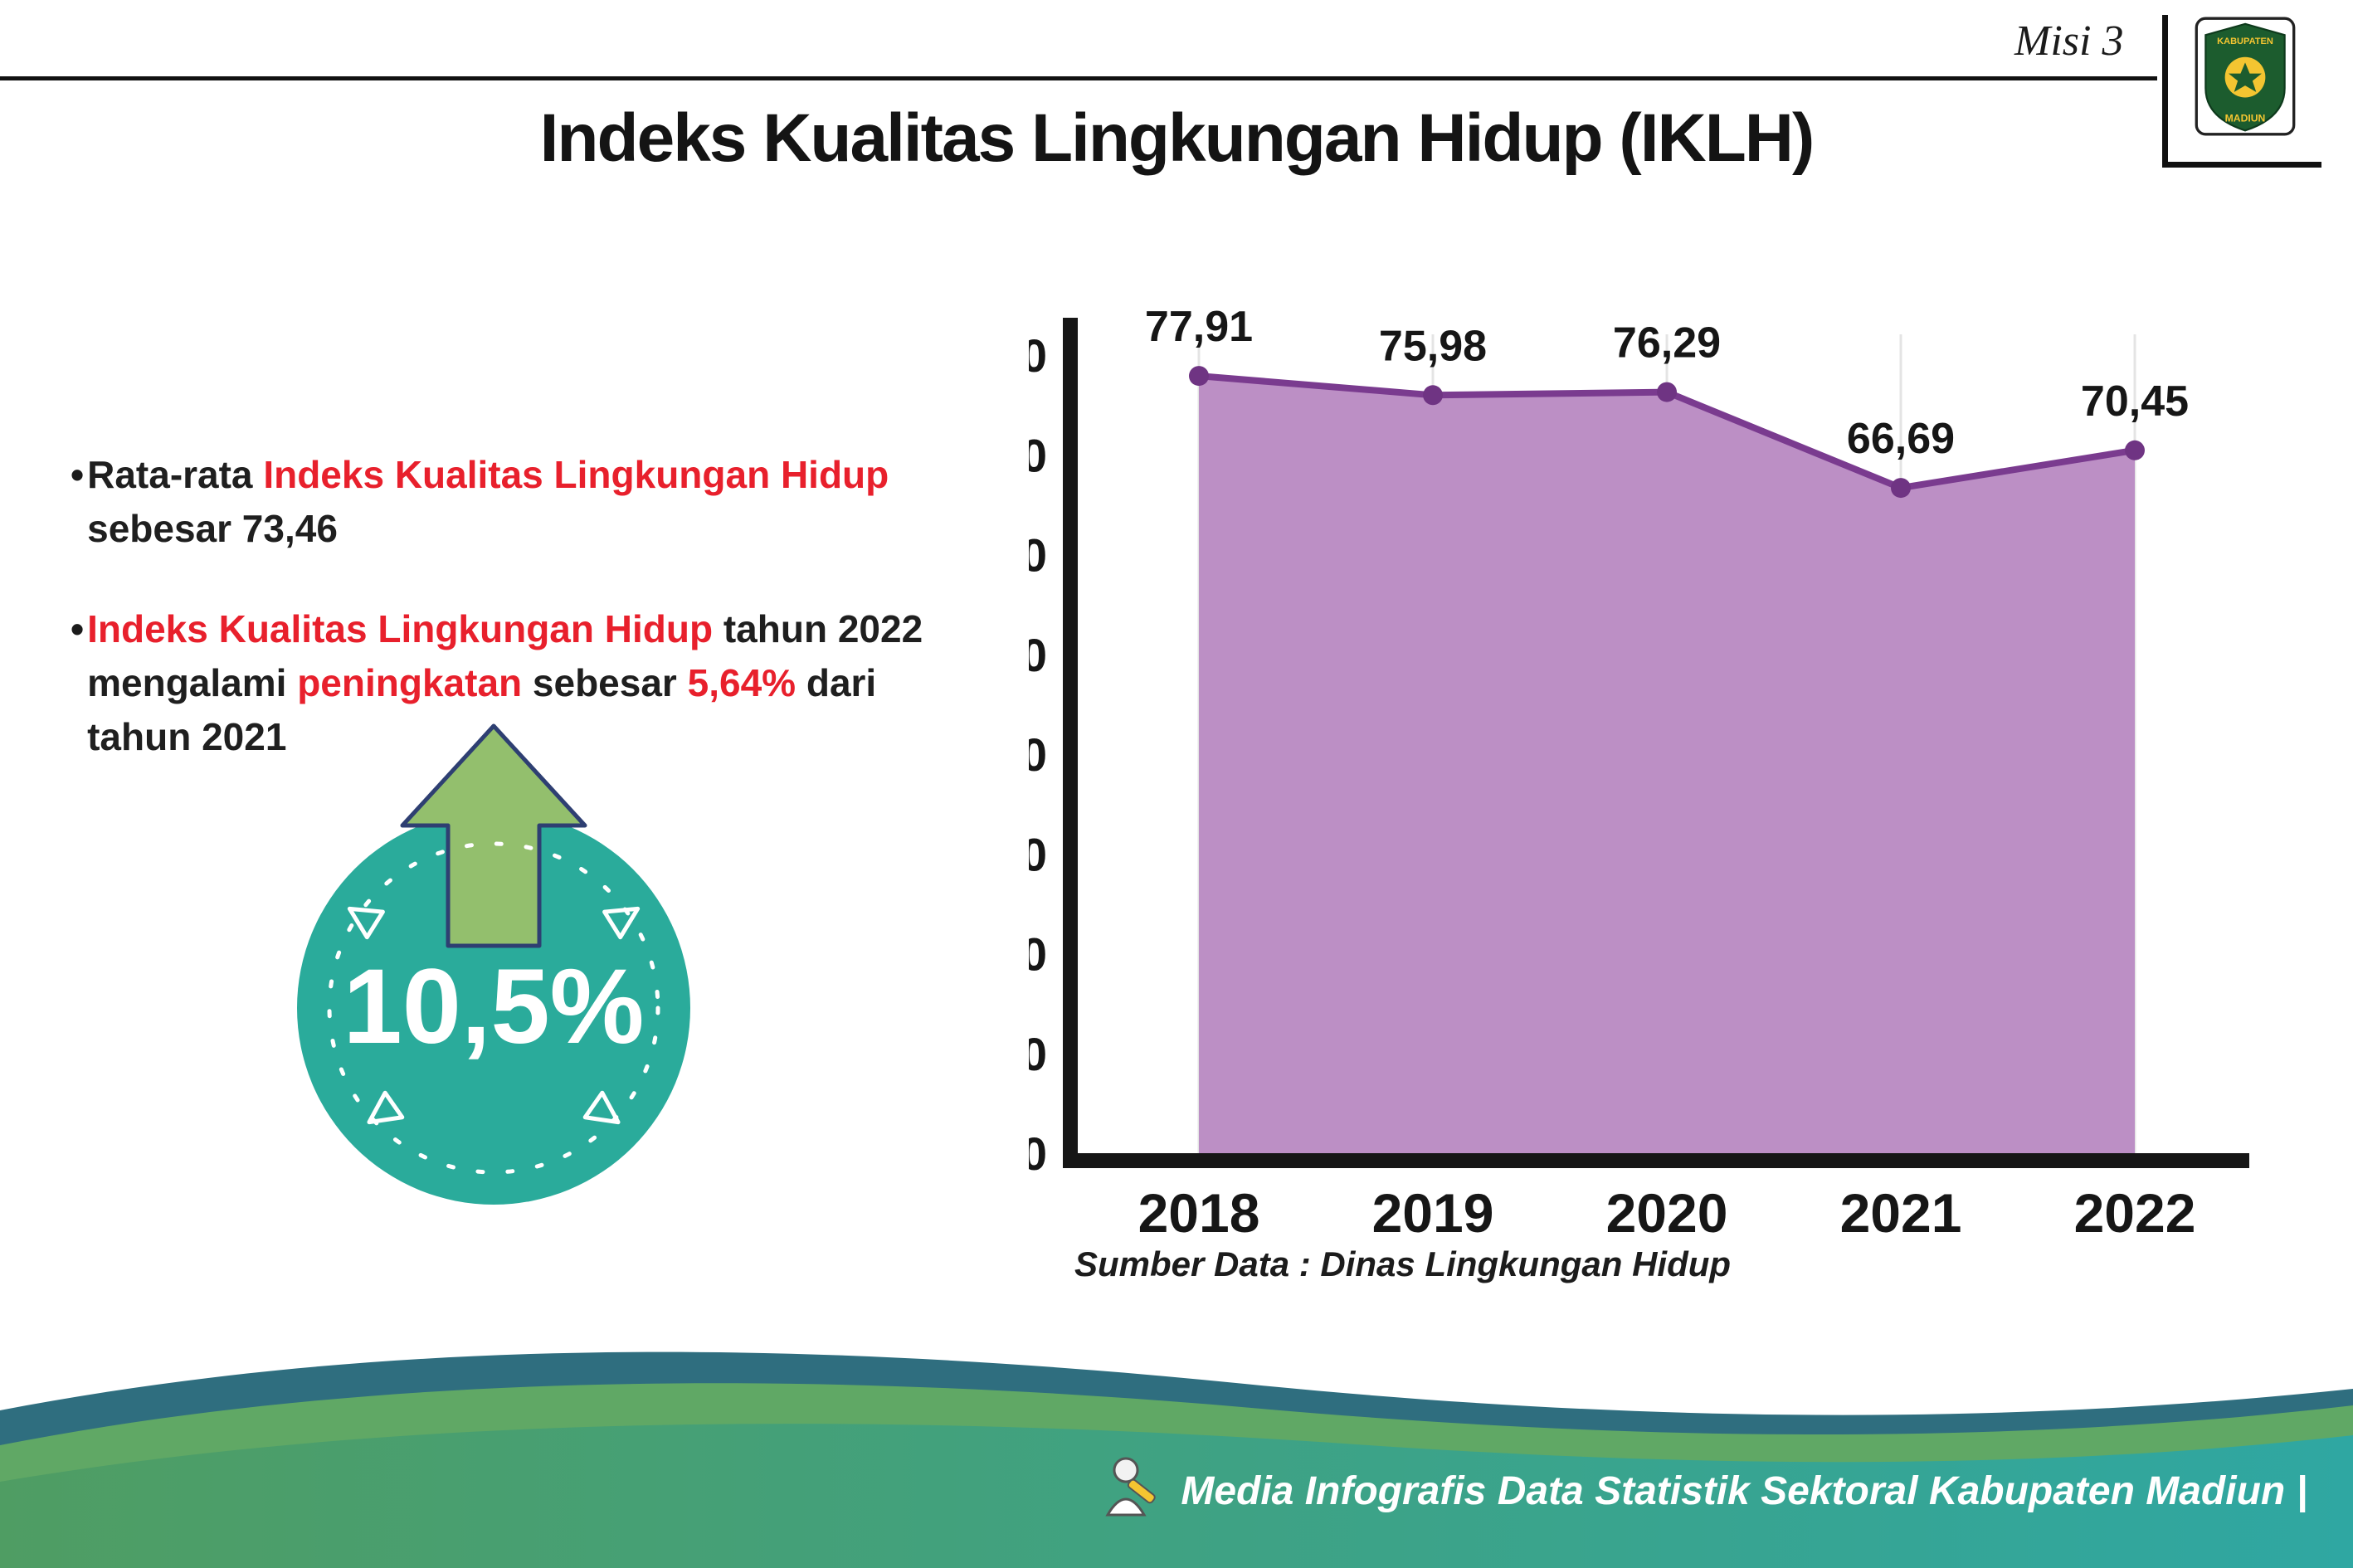  What do you see at coordinates (1038, 1054) in the screenshot?
I see `y-tick-label: 10` at bounding box center [1038, 1054].